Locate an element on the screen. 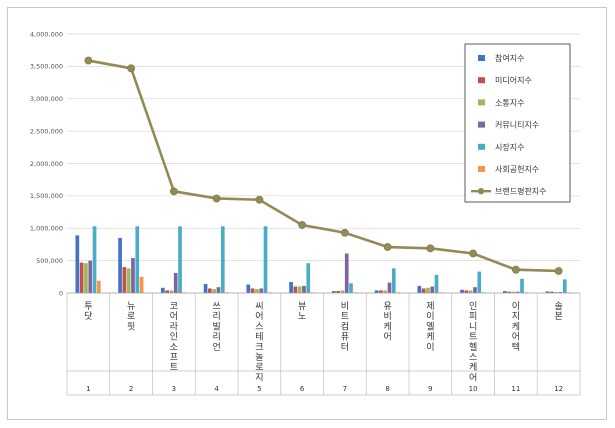 This screenshot has height=428, width=615. y-tick-label: 3,000,000 is located at coordinates (46, 99).